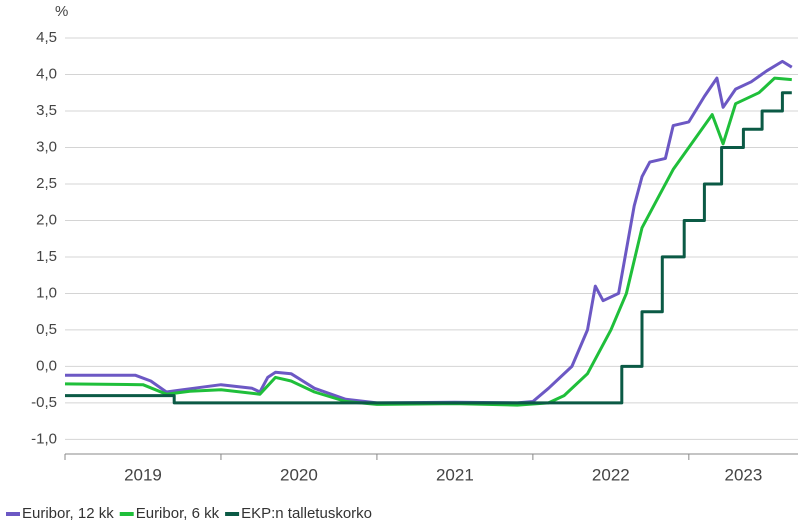 The height and width of the screenshot is (526, 806). I want to click on y-tick-label: 2,0, so click(46, 219).